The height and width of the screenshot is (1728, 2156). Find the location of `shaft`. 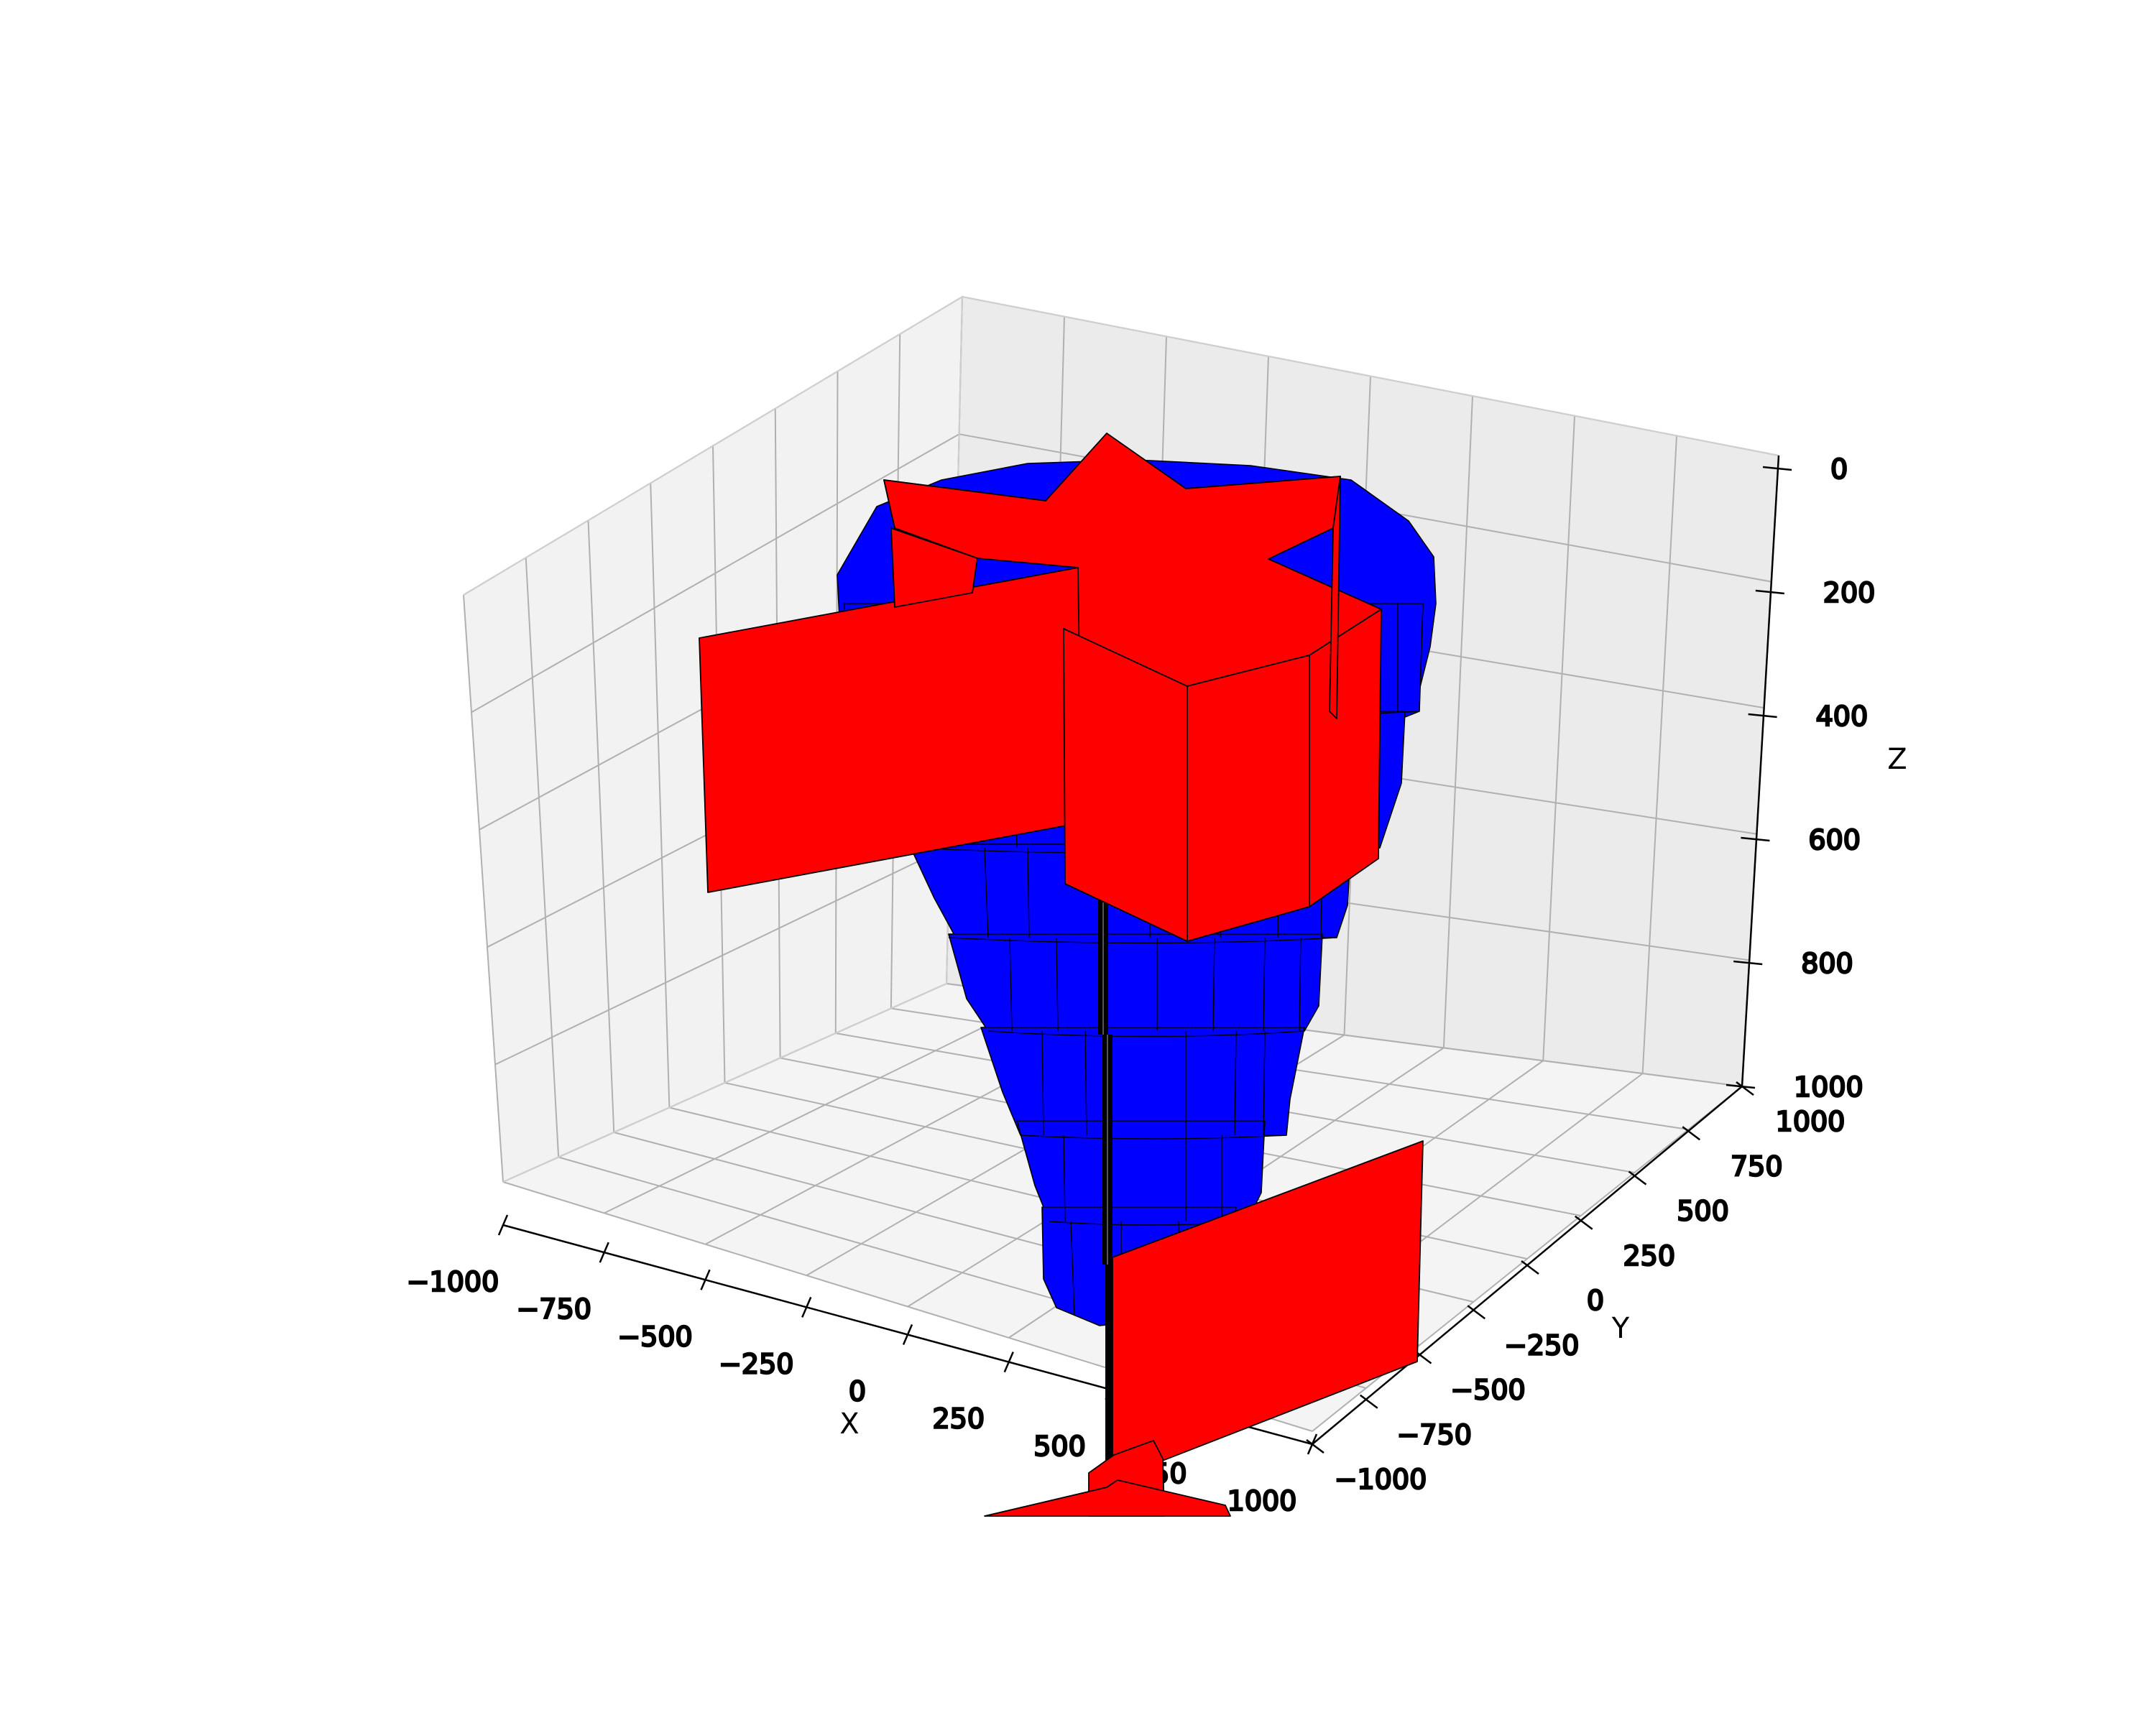

shaft is located at coordinates (1106, 1182).